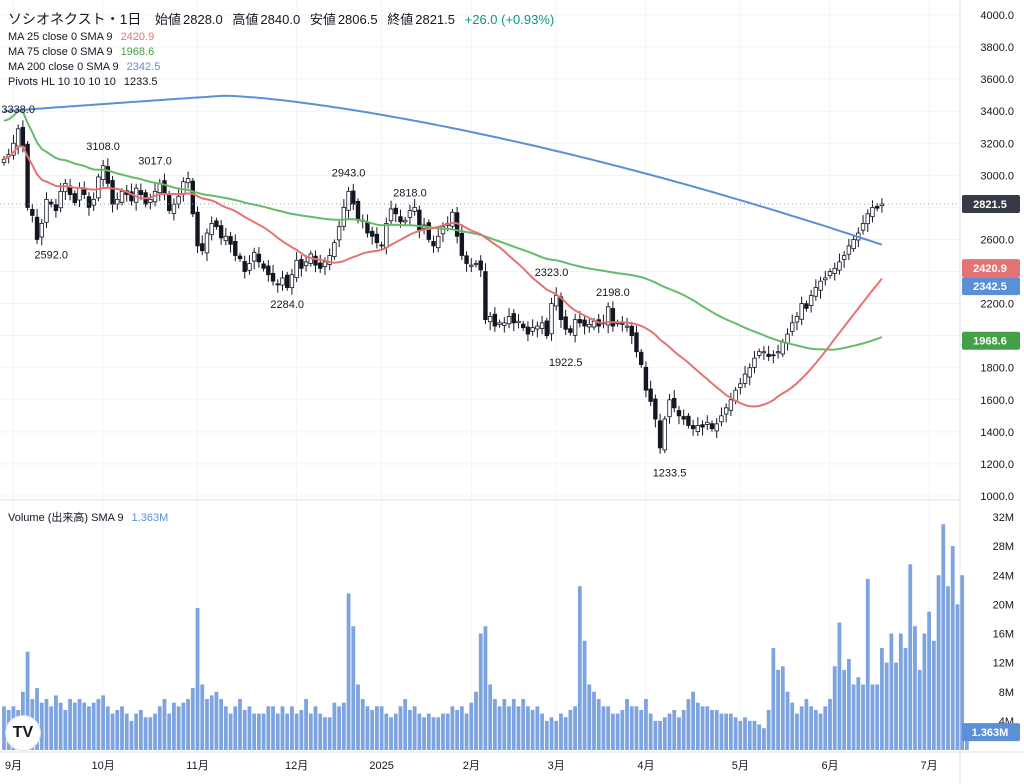 The image size is (1024, 784). What do you see at coordinates (168, 19) in the screenshot?
I see `open-label: 始値` at bounding box center [168, 19].